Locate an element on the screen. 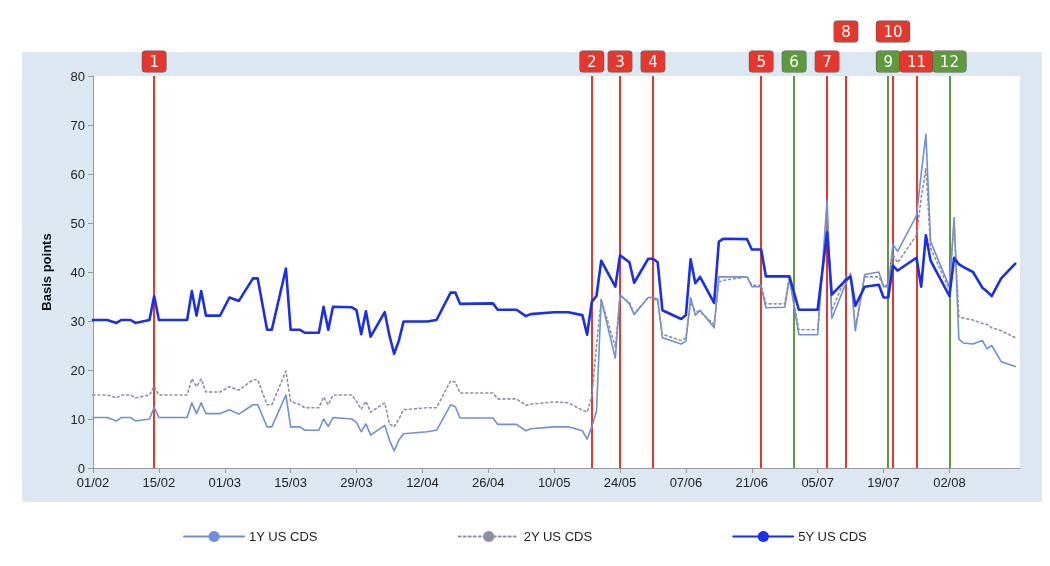  x-tick-label: 07/06 is located at coordinates (686, 482).